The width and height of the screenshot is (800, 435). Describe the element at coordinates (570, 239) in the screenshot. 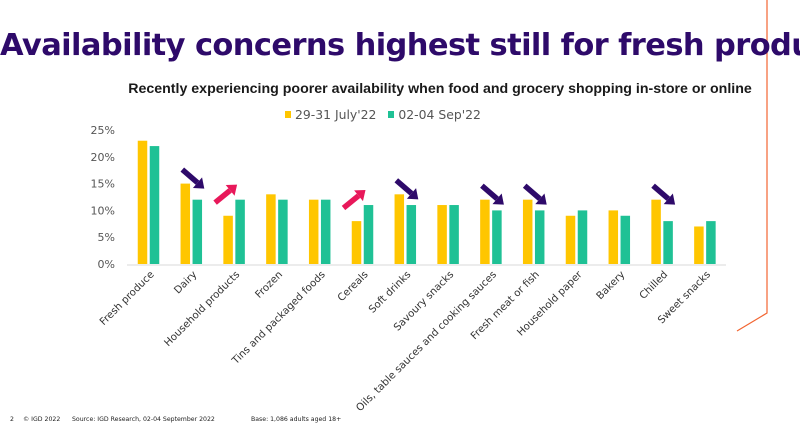

I see `bar-july-household-paper` at that location.